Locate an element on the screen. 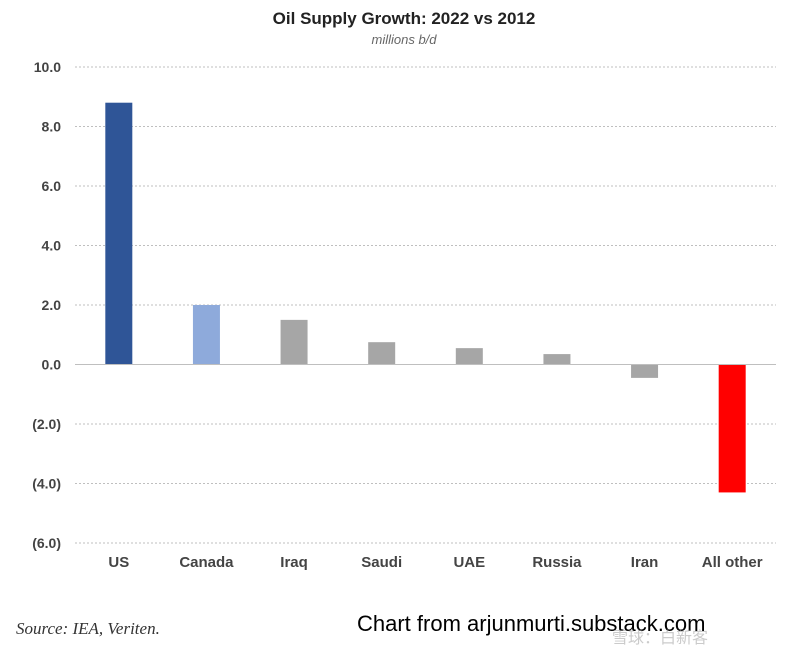 Image resolution: width=800 pixels, height=661 pixels. x-tick-label: UAE is located at coordinates (469, 562).